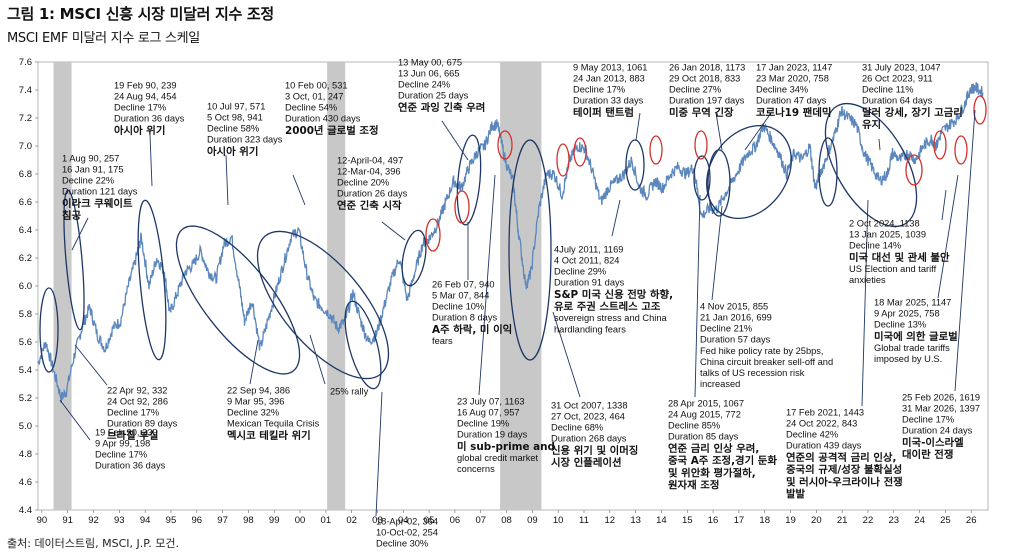 Image resolution: width=1024 pixels, height=555 pixels. Describe the element at coordinates (693, 485) in the screenshot. I see `annotation-title: 원자재 조정` at that location.